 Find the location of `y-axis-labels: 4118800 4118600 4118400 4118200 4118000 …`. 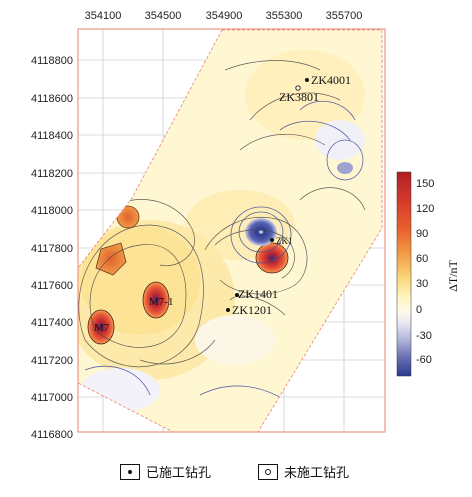

y-axis-labels: 4118800 4118600 4118400 4118200 4118000 … is located at coordinates (52, 248).